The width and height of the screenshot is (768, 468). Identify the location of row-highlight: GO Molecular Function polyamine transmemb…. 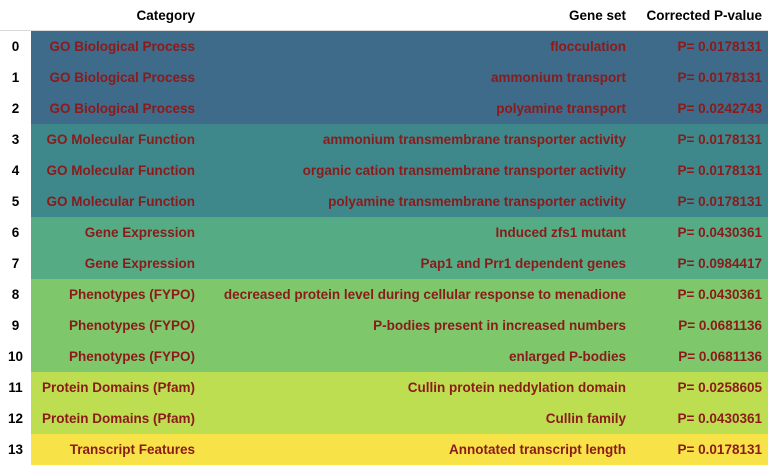
(399, 201).